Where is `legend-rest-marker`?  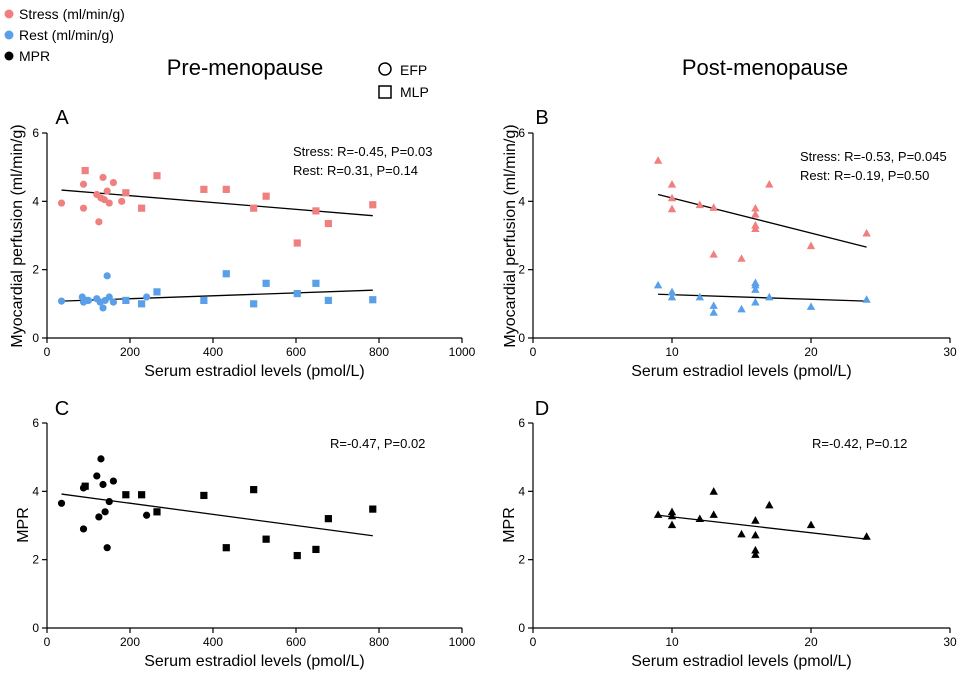 legend-rest-marker is located at coordinates (9, 35).